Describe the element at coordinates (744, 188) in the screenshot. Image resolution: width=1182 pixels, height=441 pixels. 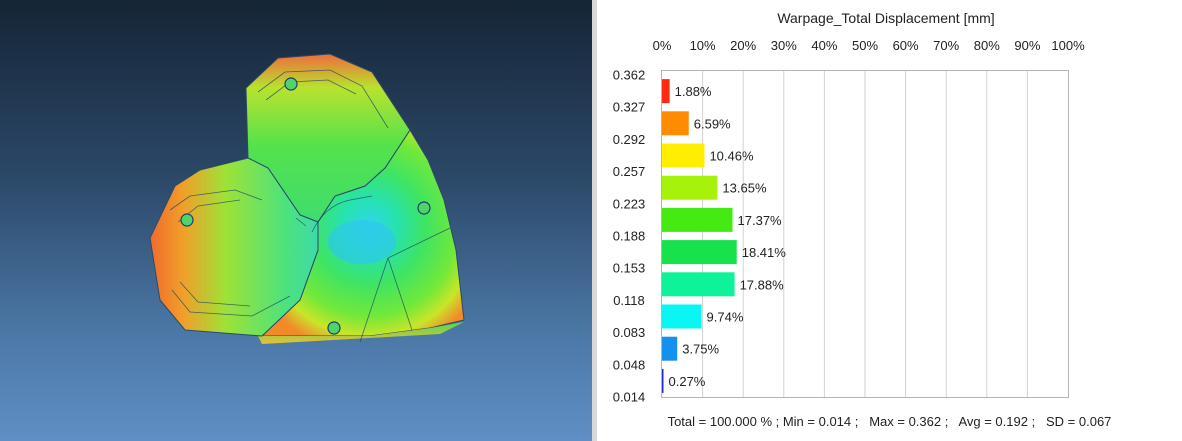
I see `bar-value-label: 13.65%` at that location.